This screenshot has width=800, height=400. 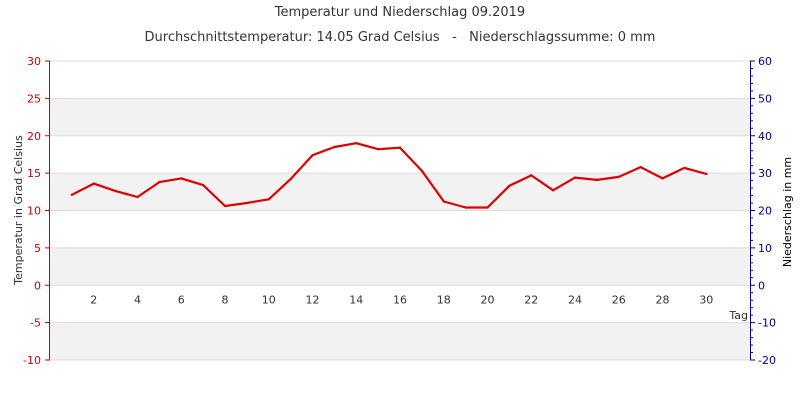 I want to click on y-tick-label: -5, so click(x=35, y=323).